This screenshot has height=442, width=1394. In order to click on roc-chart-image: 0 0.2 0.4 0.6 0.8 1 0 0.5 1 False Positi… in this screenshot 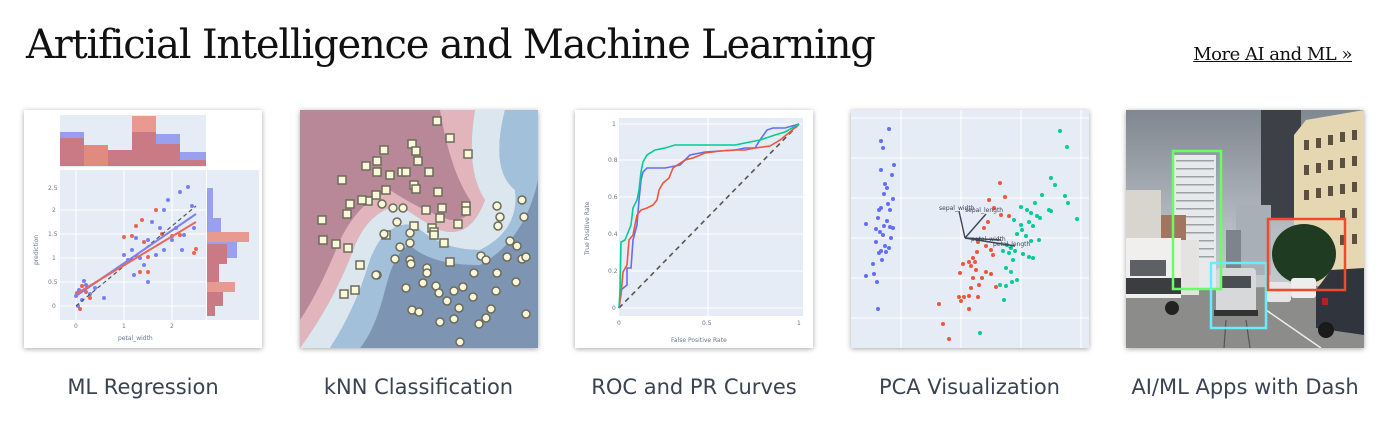, I will do `click(694, 229)`.